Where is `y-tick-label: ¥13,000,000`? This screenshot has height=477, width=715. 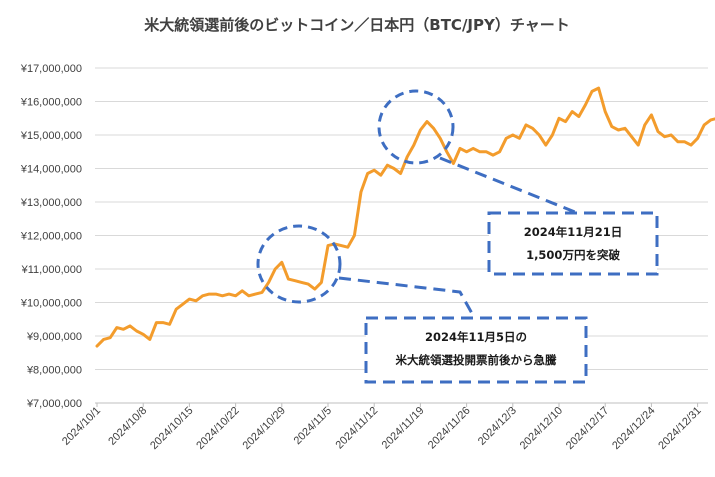
y-tick-label: ¥13,000,000 is located at coordinates (51, 203).